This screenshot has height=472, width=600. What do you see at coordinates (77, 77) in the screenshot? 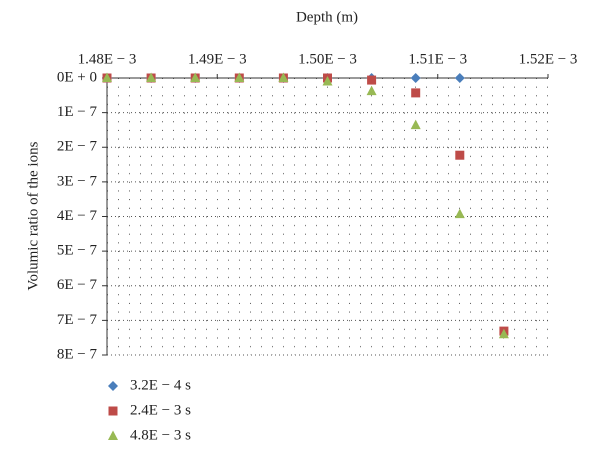
I see `y-tick-label: 0E + 0` at bounding box center [77, 77].